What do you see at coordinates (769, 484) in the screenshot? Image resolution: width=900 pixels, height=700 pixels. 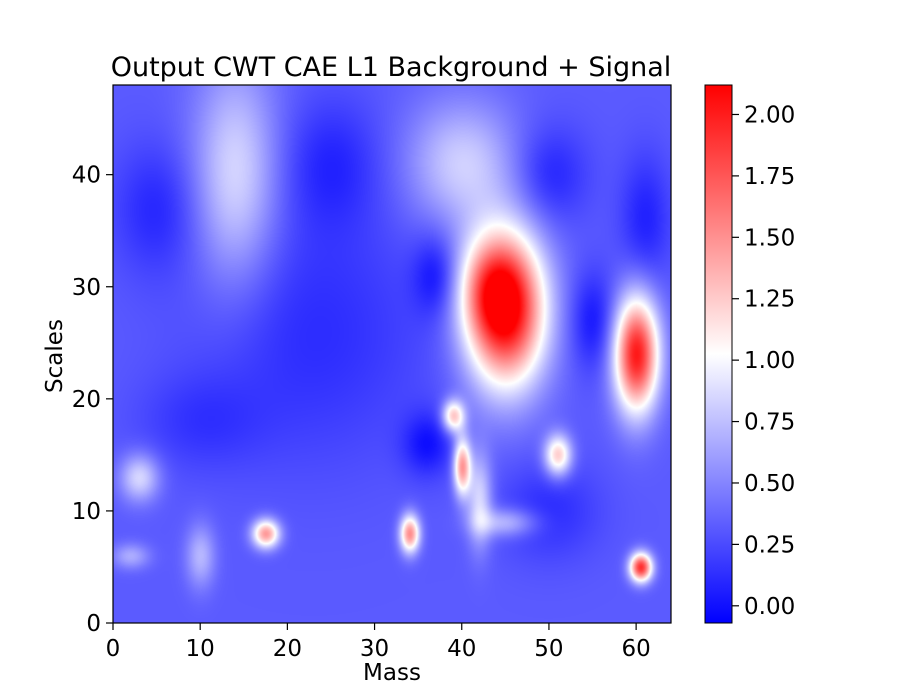 I see `colorbar-tick-label: 0.50` at bounding box center [769, 484].